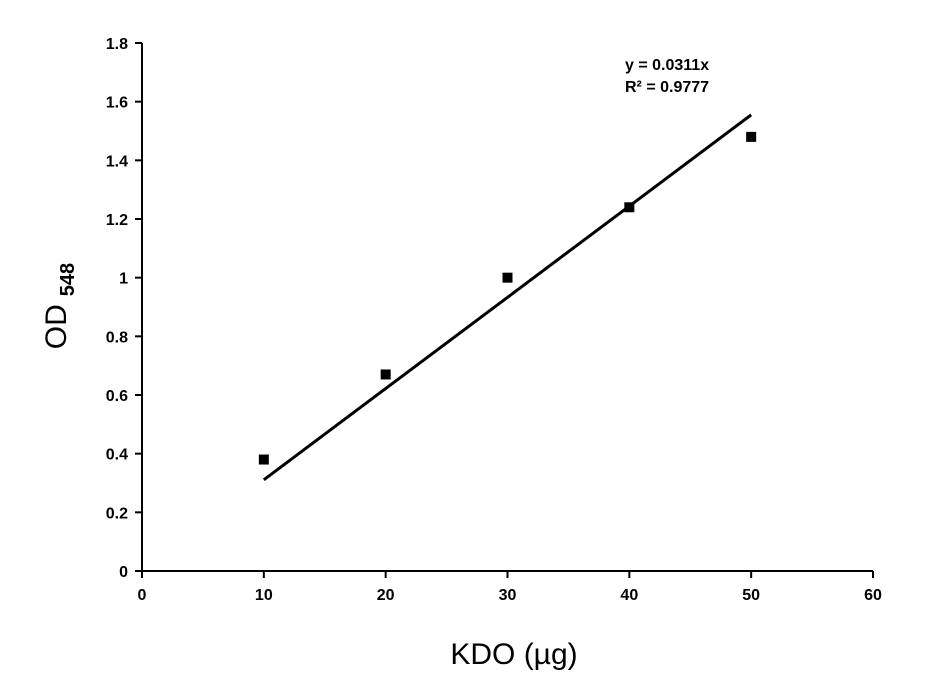 Image resolution: width=932 pixels, height=686 pixels. What do you see at coordinates (873, 595) in the screenshot?
I see `x-tick-label: 60` at bounding box center [873, 595].